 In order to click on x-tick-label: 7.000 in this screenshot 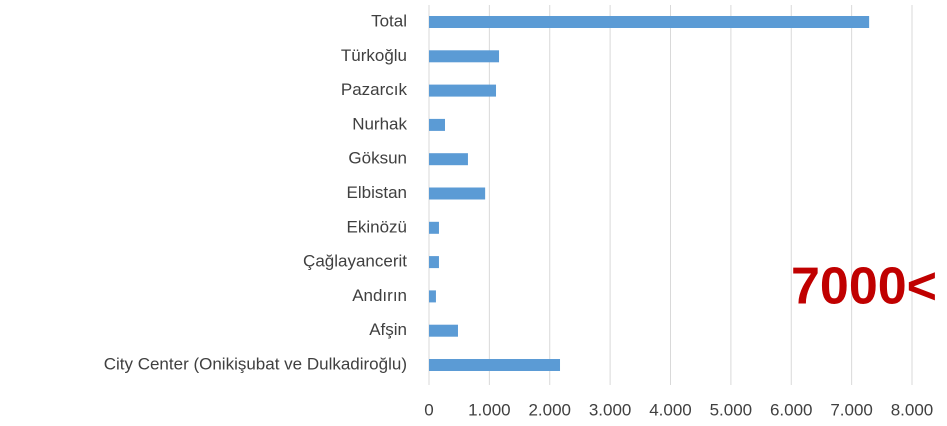, I will do `click(851, 409)`.